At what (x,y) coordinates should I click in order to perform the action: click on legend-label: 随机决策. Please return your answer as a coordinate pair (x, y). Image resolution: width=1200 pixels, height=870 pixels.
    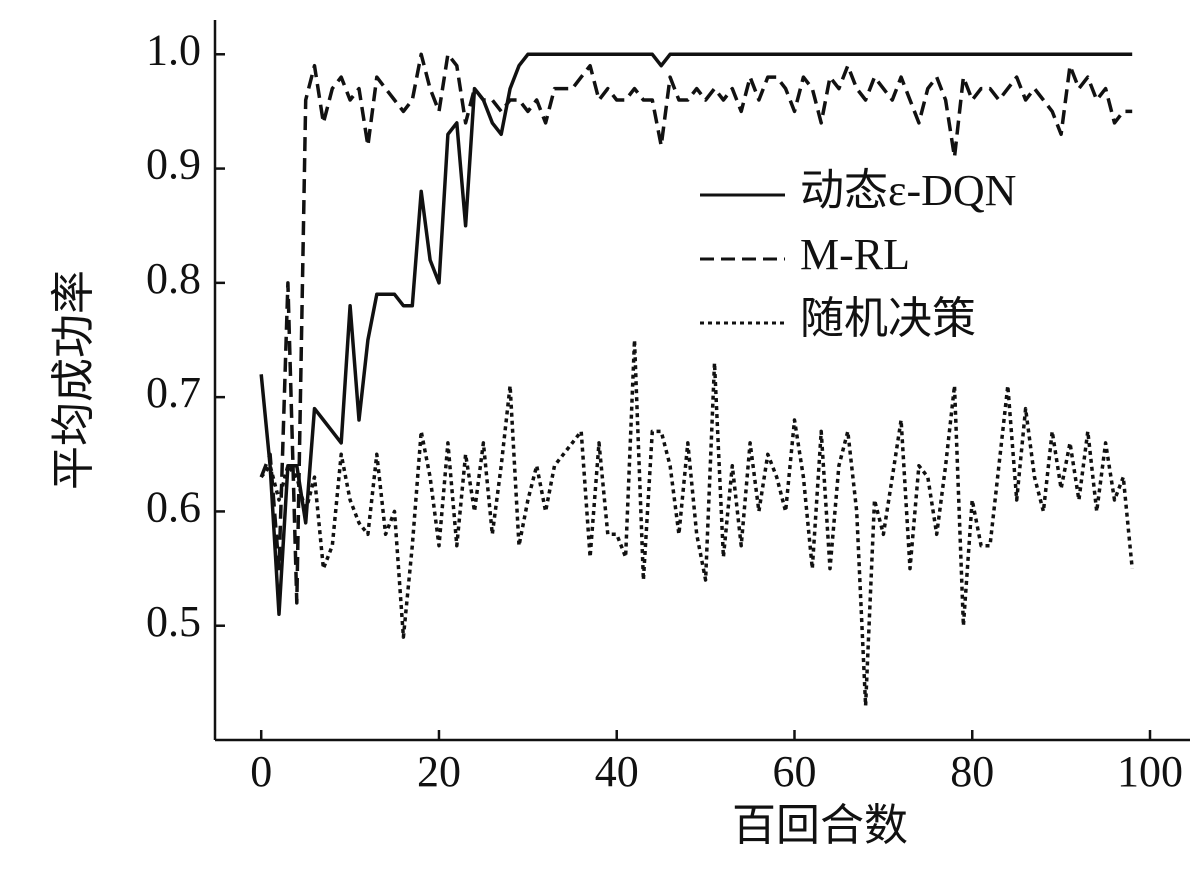
    Looking at the image, I should click on (888, 318).